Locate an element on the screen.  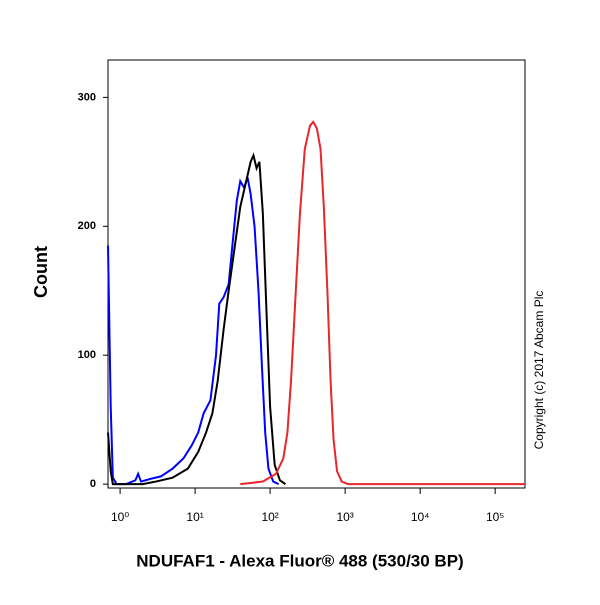
copyright: Copyright (c) 2017 Abcam Plc is located at coordinates (539, 370).